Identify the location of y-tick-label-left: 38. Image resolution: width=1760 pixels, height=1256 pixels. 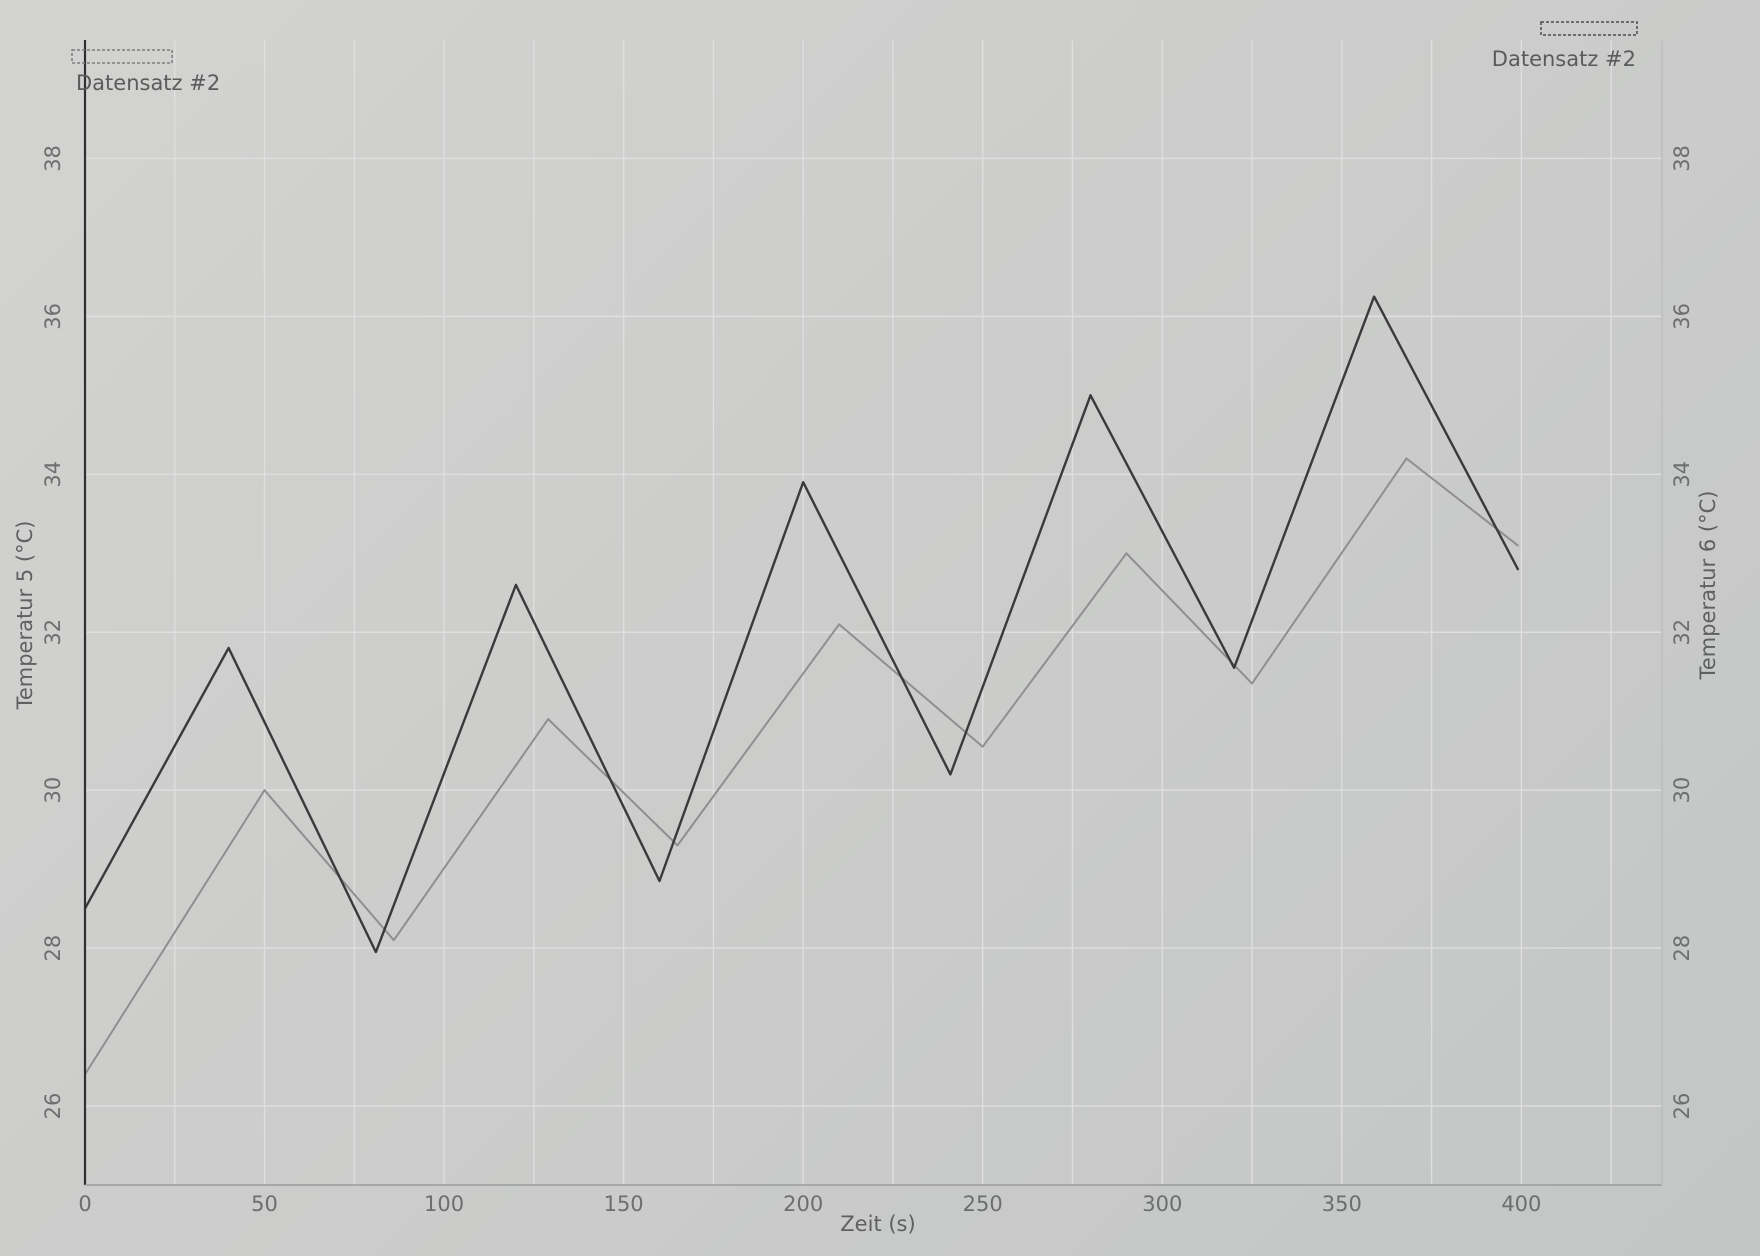
(53, 158).